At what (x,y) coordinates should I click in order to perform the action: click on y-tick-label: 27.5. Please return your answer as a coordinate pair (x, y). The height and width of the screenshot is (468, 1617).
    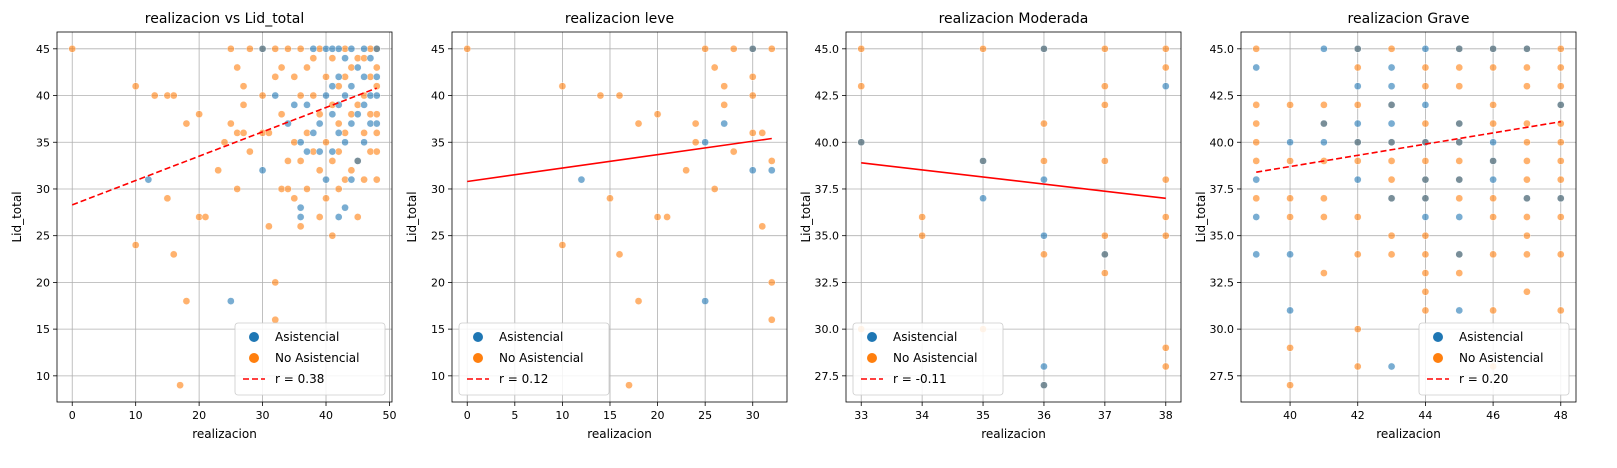
    Looking at the image, I should click on (1222, 376).